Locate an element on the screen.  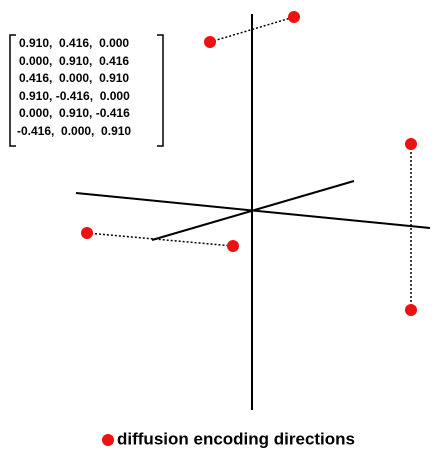
matrix-row: 0.910, -0.416, 0.000 is located at coordinates (74, 96).